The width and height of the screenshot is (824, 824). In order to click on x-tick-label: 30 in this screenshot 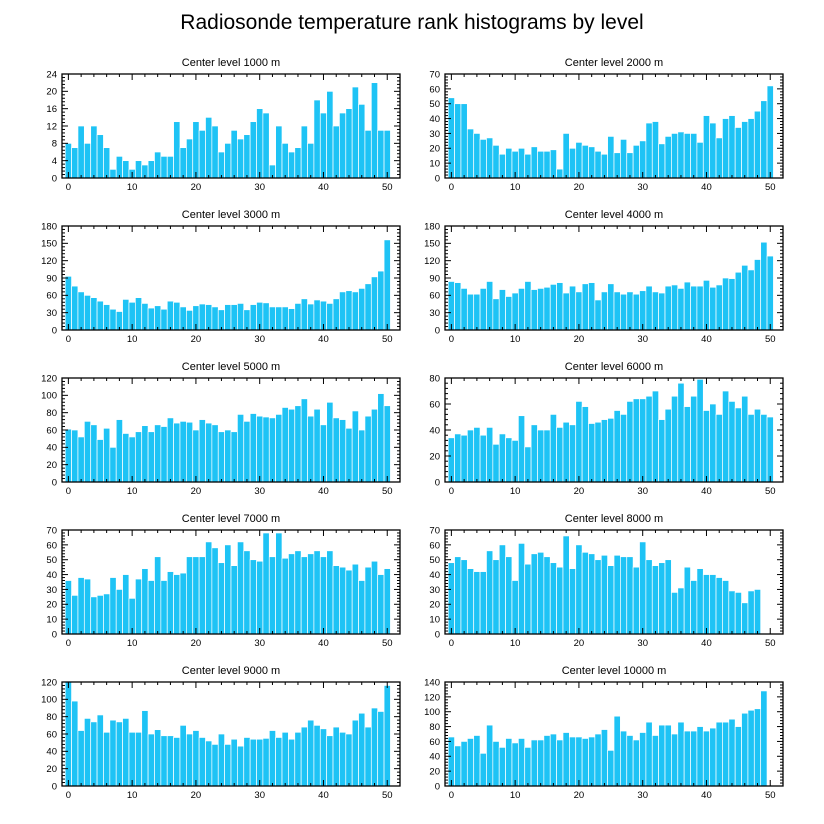, I will do `click(259, 339)`.